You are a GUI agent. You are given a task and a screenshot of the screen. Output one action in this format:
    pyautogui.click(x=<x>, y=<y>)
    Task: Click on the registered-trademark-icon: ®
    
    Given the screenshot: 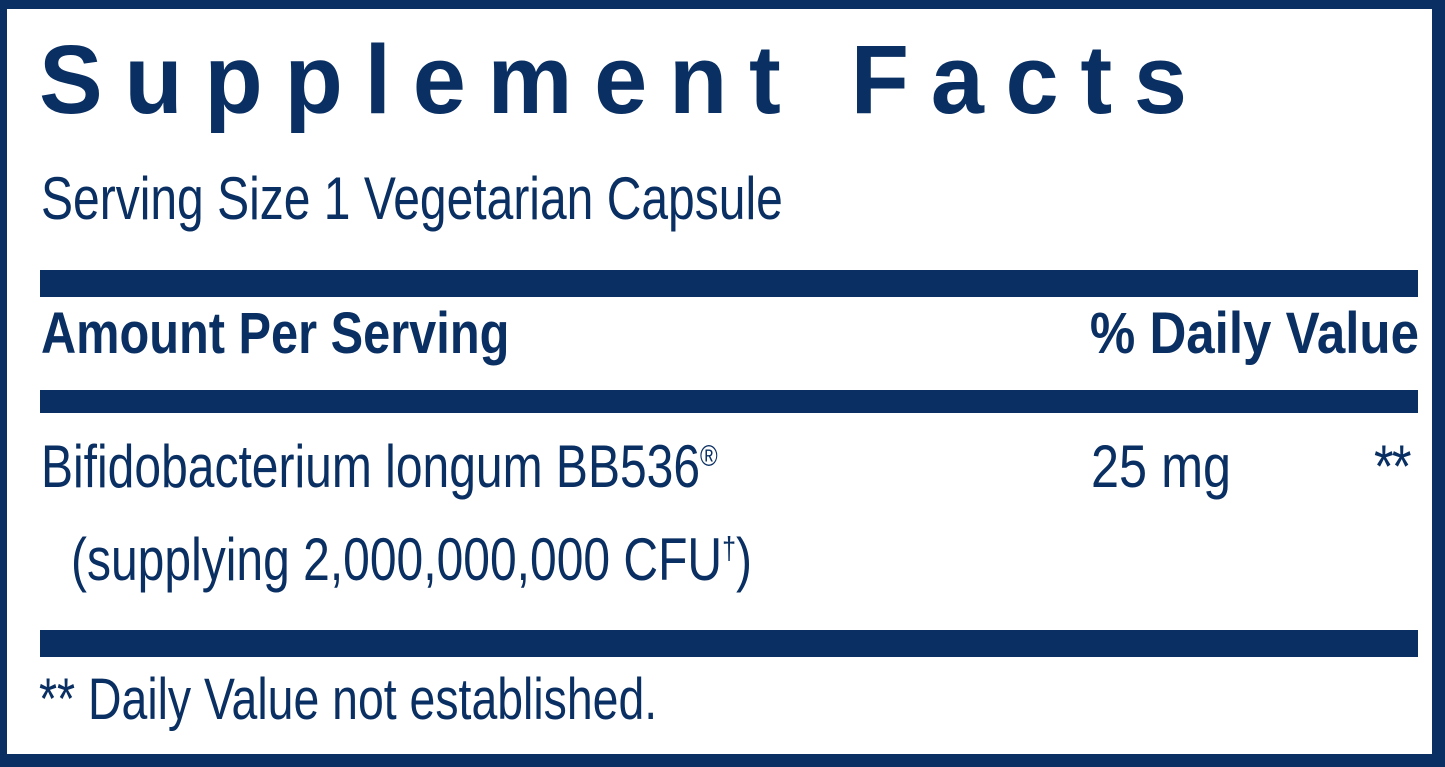 What is the action you would take?
    pyautogui.click(x=709, y=456)
    